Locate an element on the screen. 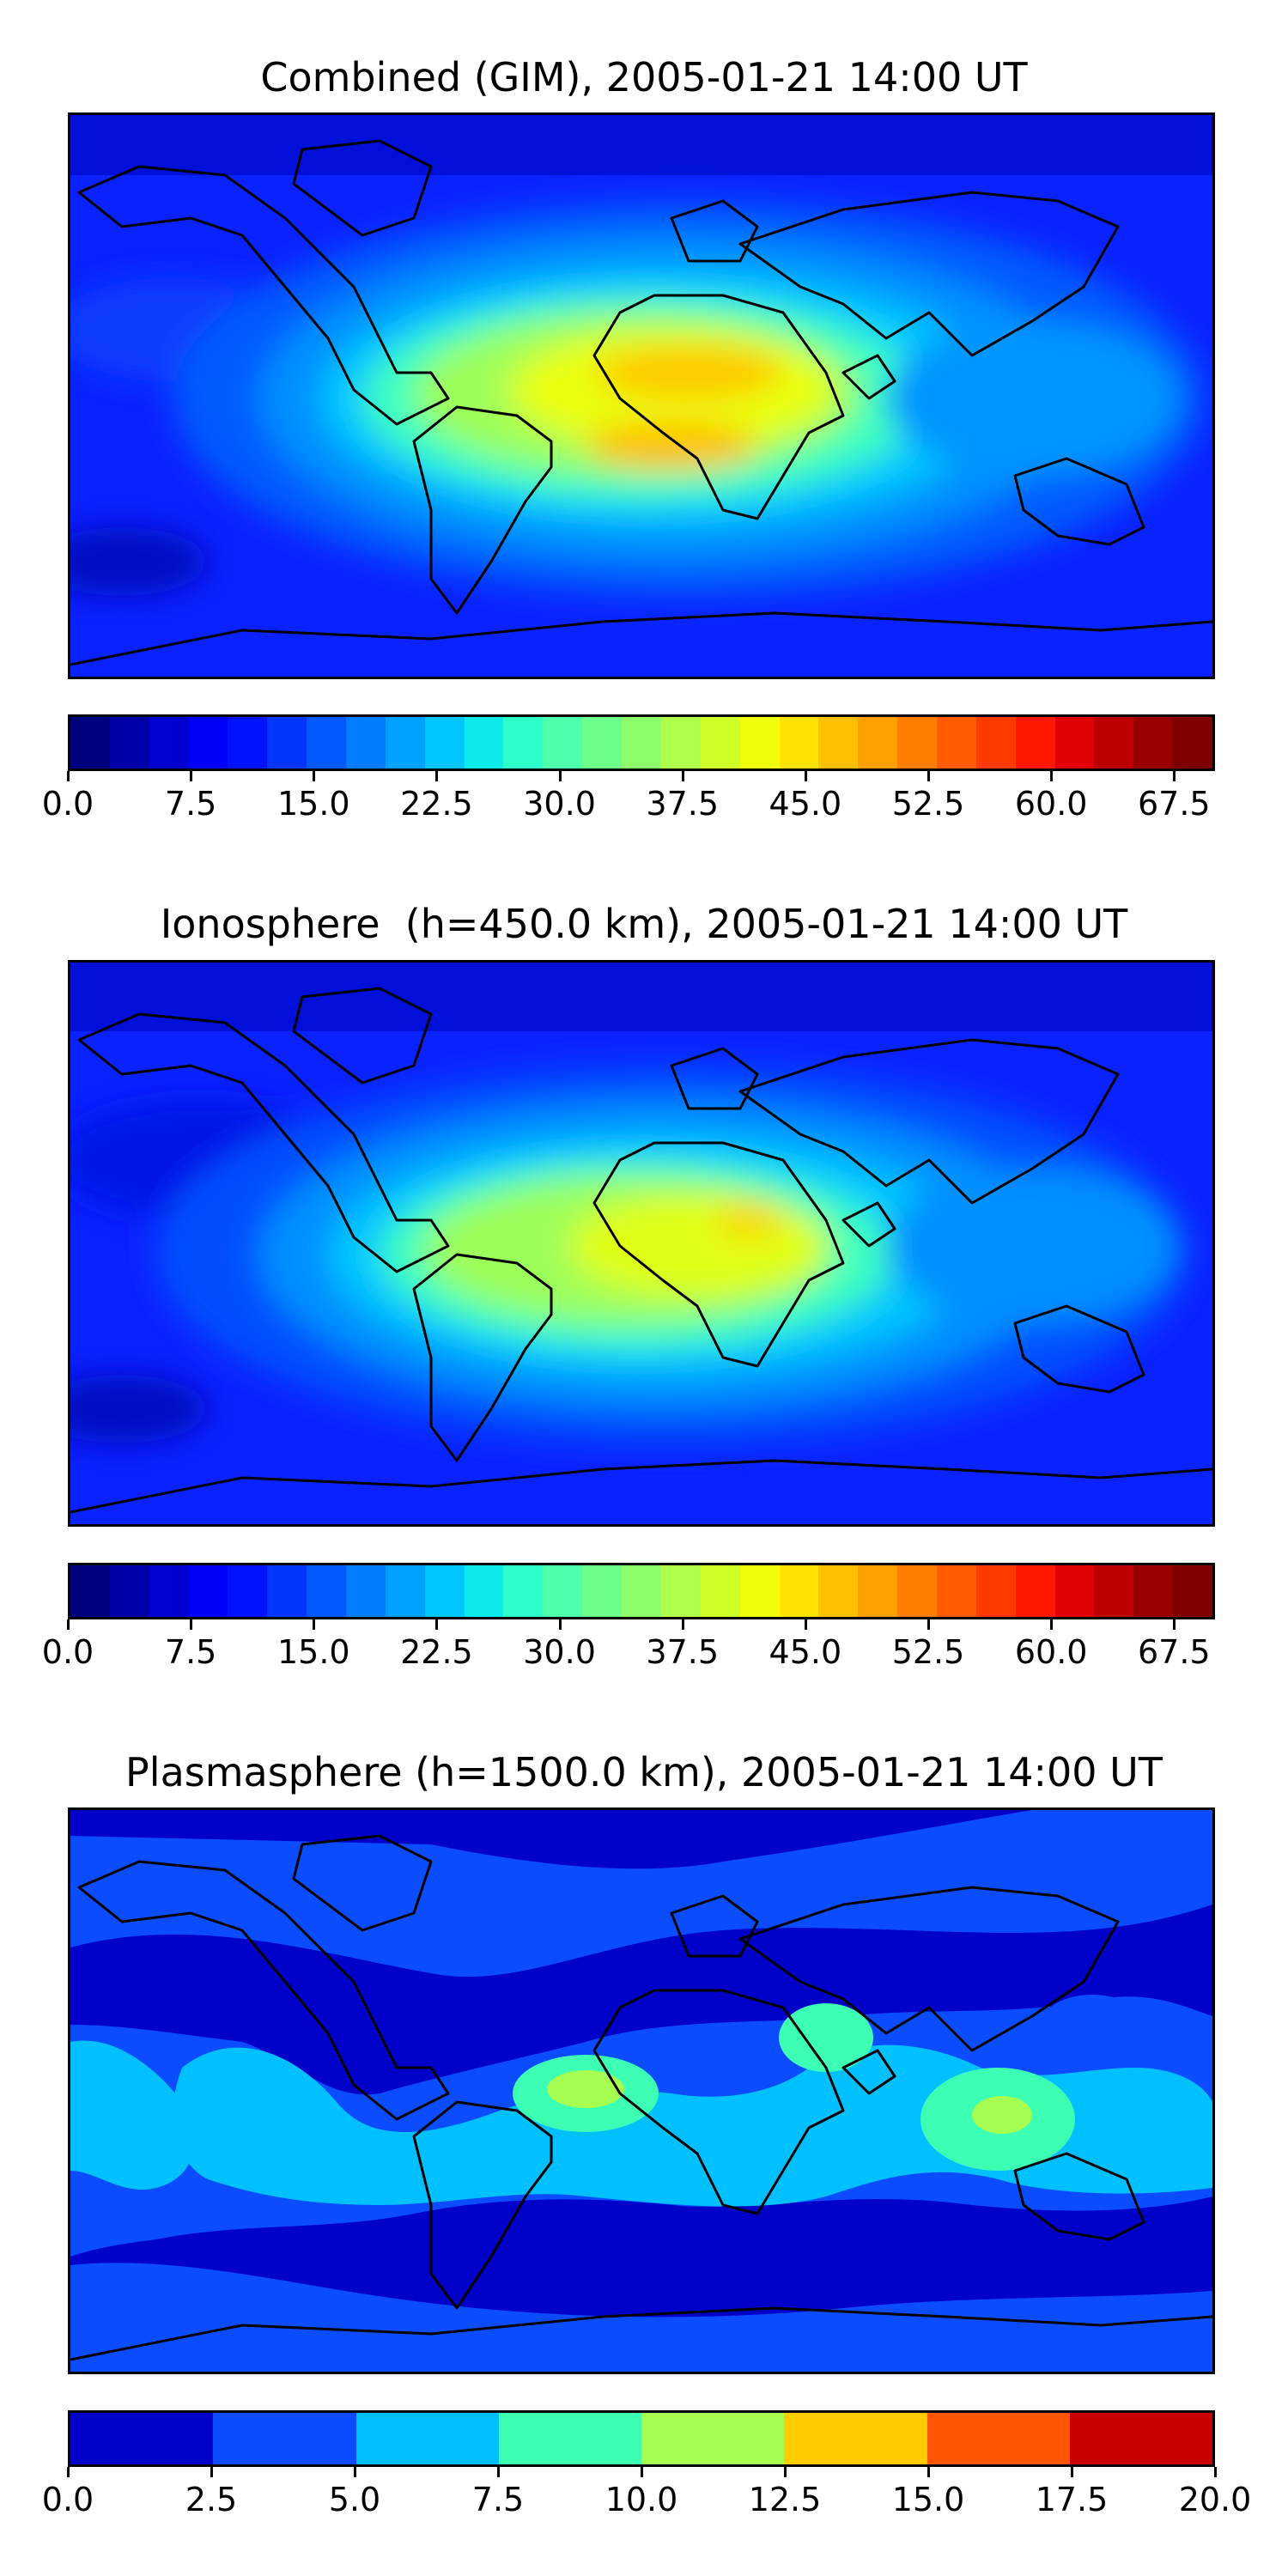  colorbar-ionosphere-swatches is located at coordinates (641, 1591).